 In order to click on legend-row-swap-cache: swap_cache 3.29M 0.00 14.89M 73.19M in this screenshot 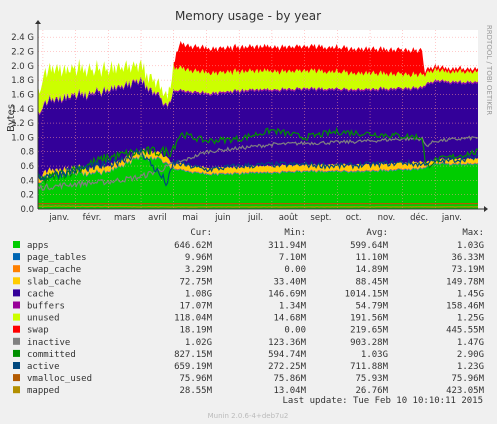, I will do `click(249, 270)`.